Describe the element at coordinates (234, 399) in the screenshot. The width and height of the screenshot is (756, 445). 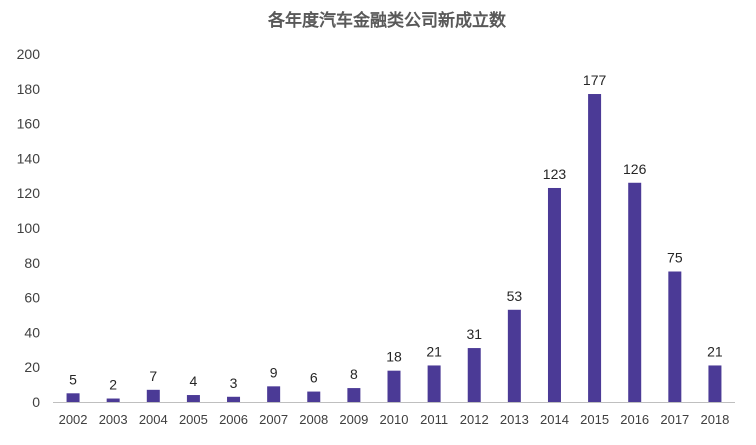
I see `bar-2006` at that location.